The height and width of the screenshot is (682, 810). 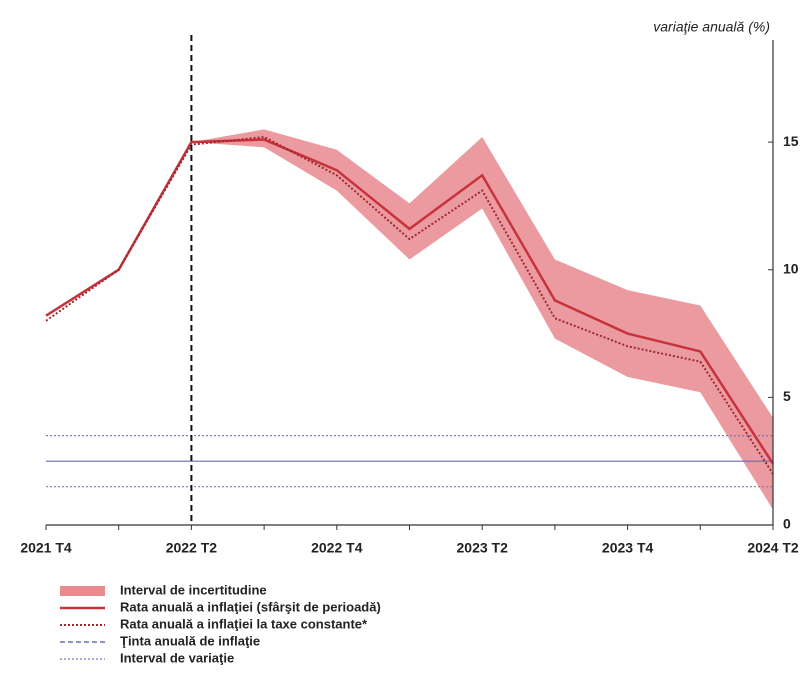 What do you see at coordinates (192, 548) in the screenshot?
I see `x-tick-label: 2022 T2` at bounding box center [192, 548].